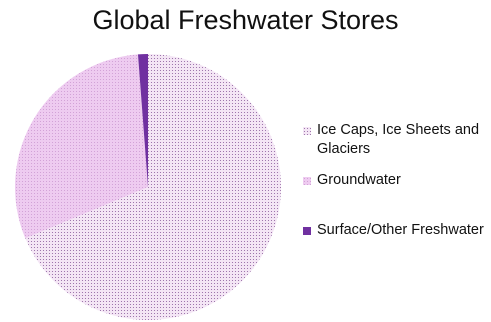 The width and height of the screenshot is (491, 322). What do you see at coordinates (398, 139) in the screenshot?
I see `legend-label-ice: Ice Caps, Ice Sheets and Glaciers` at bounding box center [398, 139].